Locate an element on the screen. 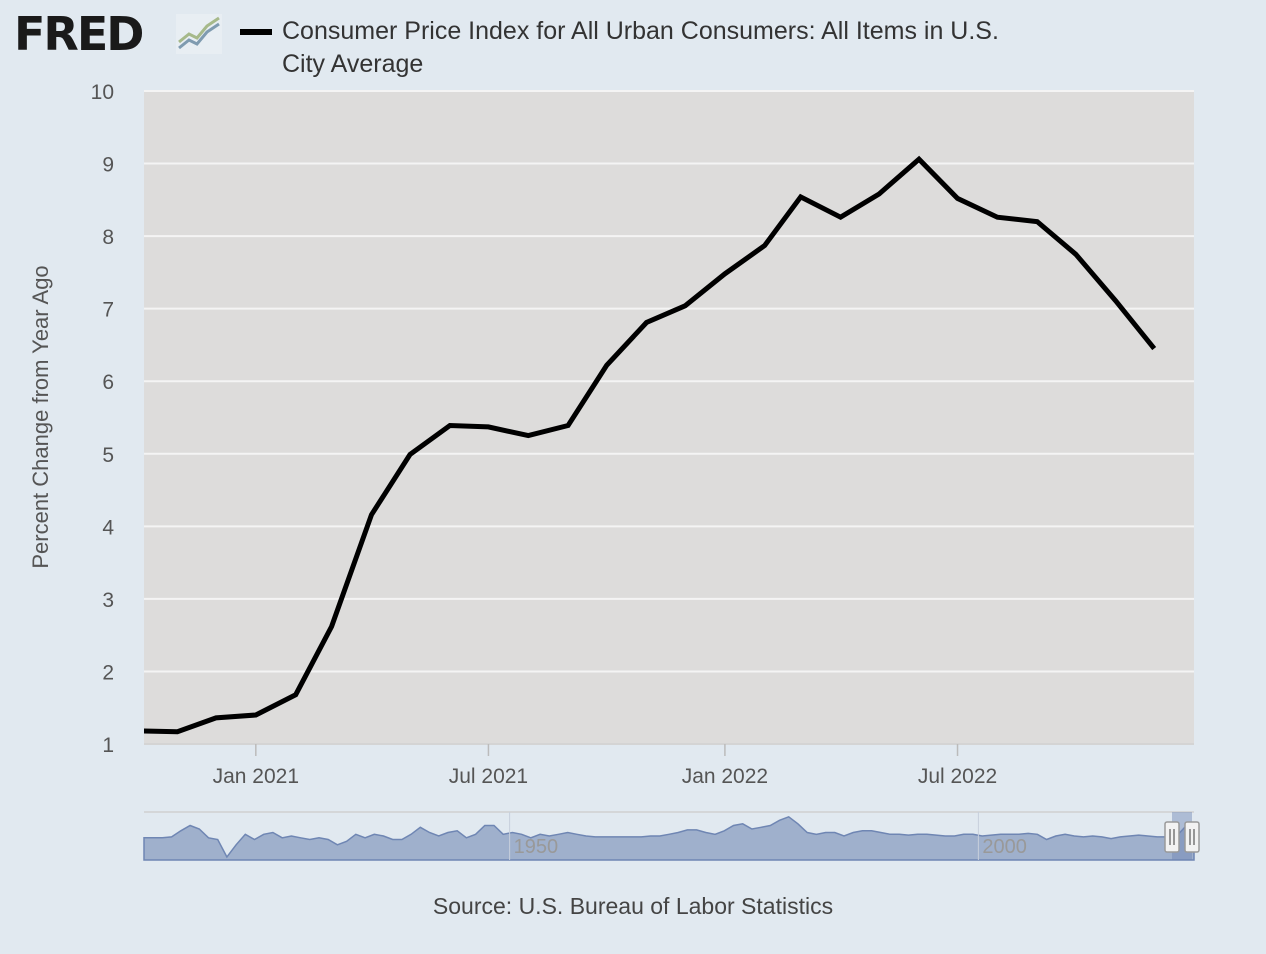 This screenshot has width=1266, height=954. range-navigator: 1950 2000 is located at coordinates (671, 836).